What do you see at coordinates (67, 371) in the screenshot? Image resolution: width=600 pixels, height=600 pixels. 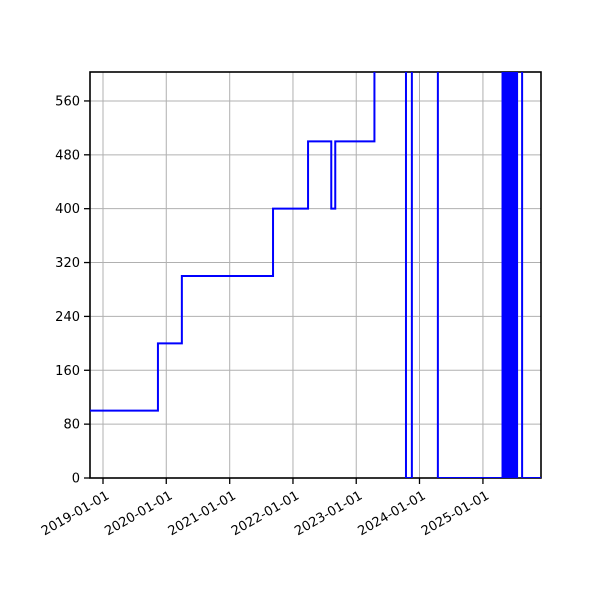 I see `y-tick-label: 160` at bounding box center [67, 371].